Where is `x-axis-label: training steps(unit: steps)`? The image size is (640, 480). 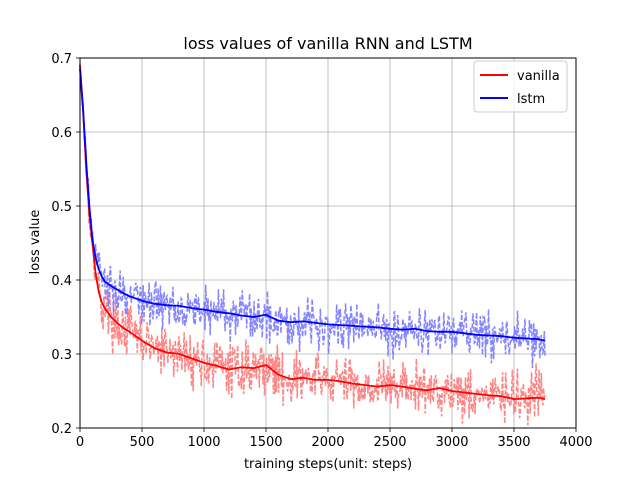 x-axis-label: training steps(unit: steps) is located at coordinates (328, 464).